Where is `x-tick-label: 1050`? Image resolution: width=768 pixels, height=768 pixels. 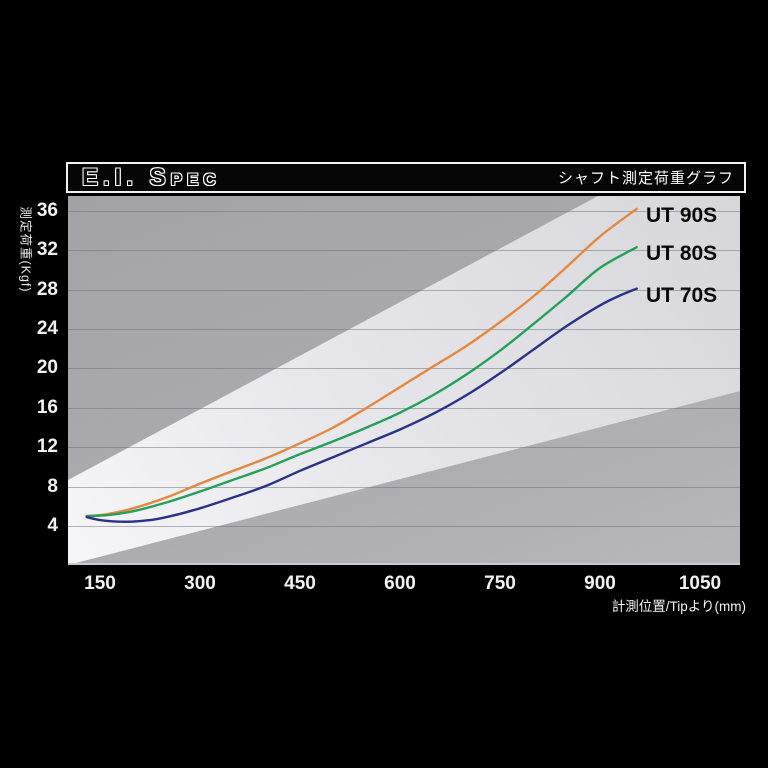 x-tick-label: 1050 is located at coordinates (700, 583).